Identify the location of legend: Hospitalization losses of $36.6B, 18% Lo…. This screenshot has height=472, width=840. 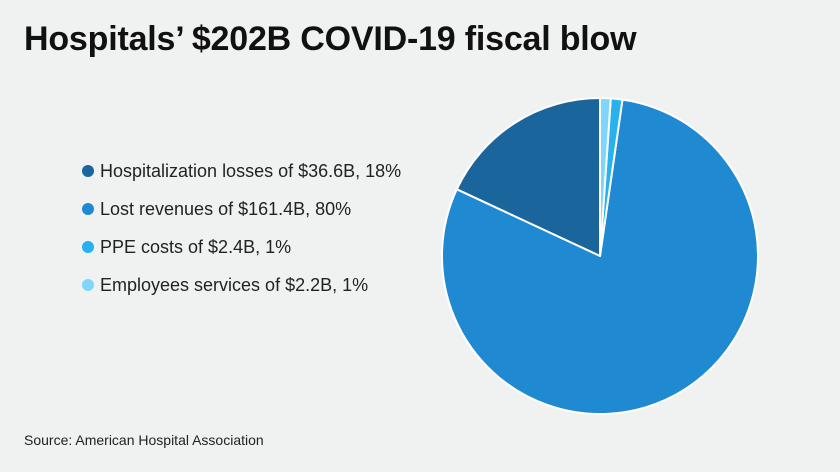
(241, 228).